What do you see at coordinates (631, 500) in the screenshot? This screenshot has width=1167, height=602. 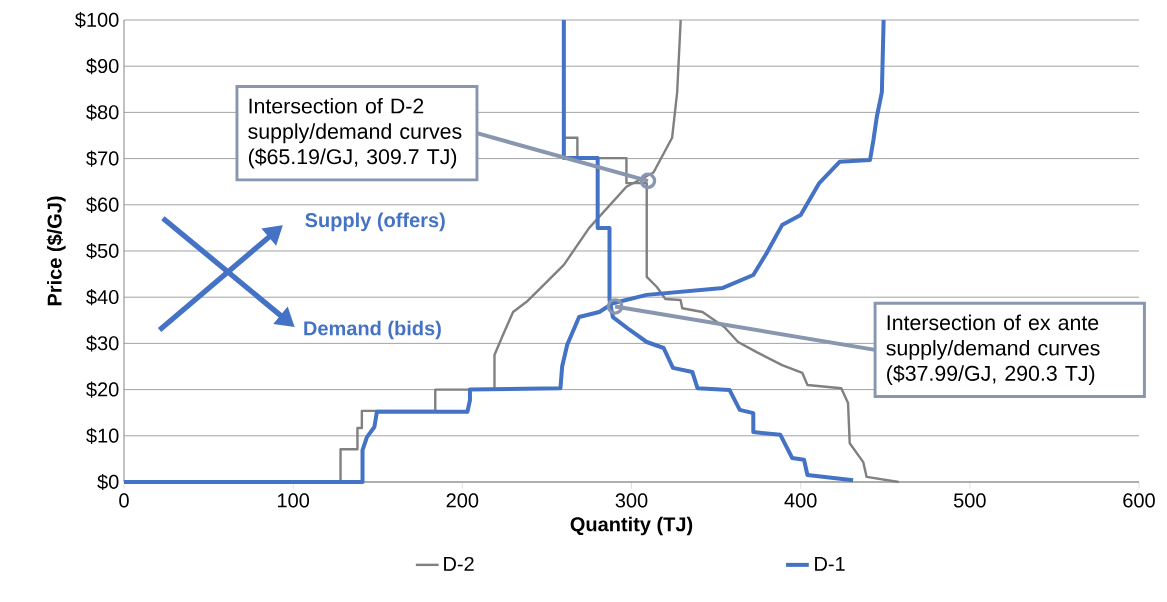 I see `x-tick-label: 300` at bounding box center [631, 500].